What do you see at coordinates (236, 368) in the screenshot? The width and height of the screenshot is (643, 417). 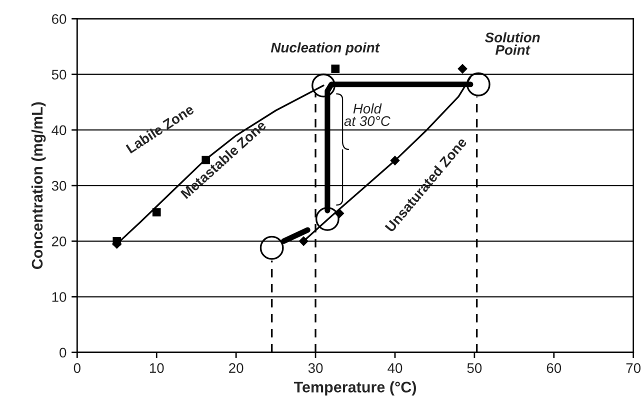 I see `x-tick-label: 20` at bounding box center [236, 368].